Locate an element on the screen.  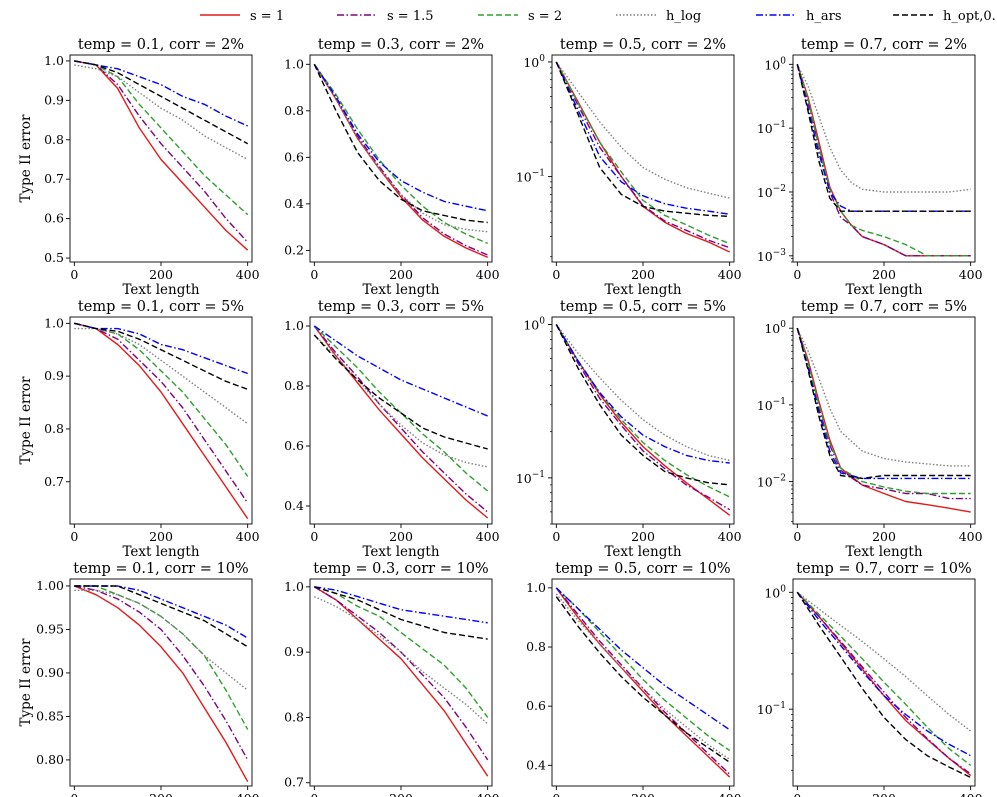
legend-label: h_log is located at coordinates (683, 16).